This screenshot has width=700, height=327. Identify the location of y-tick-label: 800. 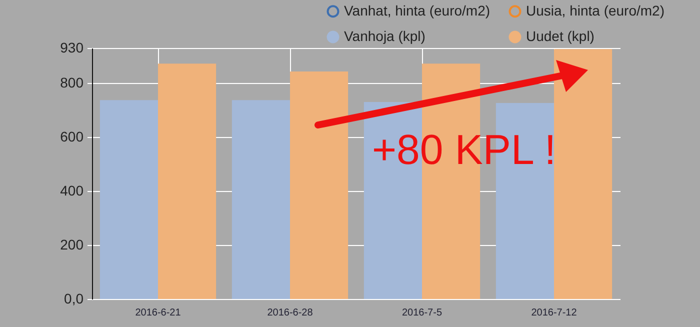
(72, 82).